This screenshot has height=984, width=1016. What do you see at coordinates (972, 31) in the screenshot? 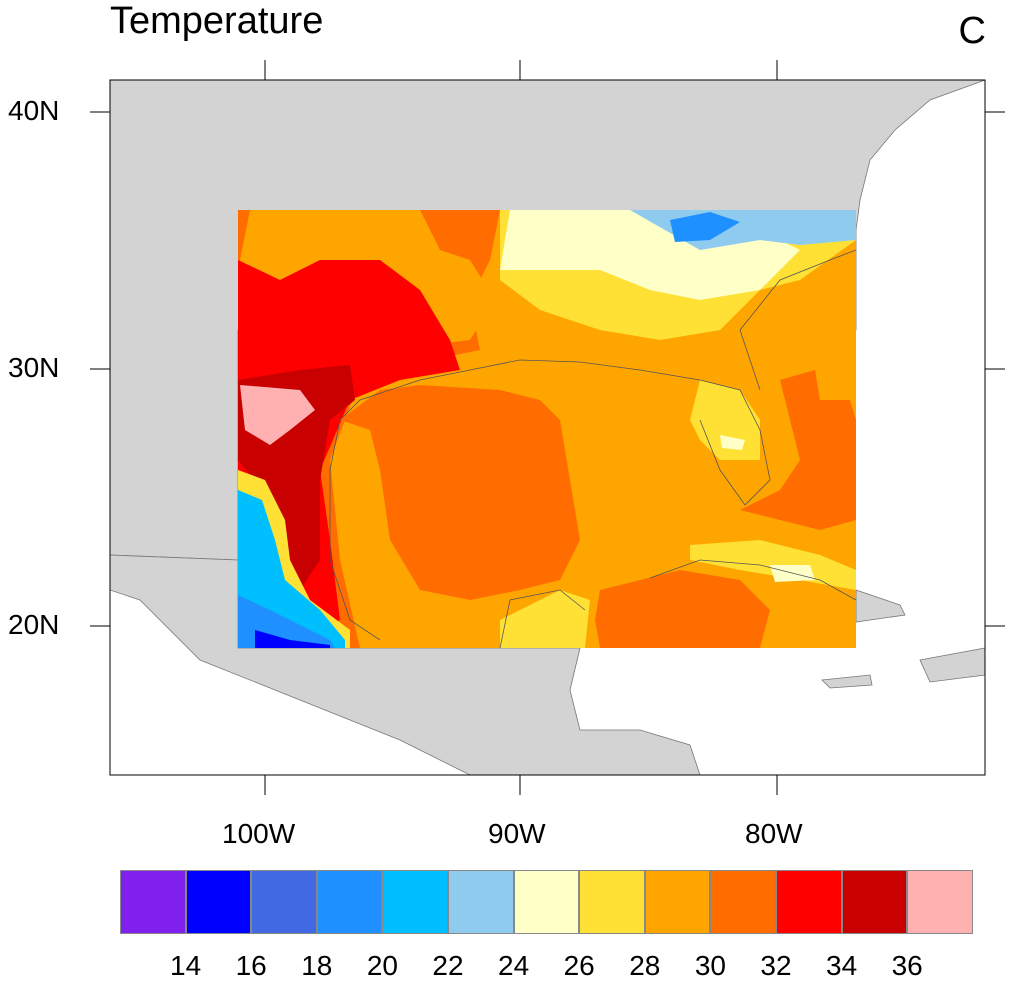
I see `units-label: C` at bounding box center [972, 31].